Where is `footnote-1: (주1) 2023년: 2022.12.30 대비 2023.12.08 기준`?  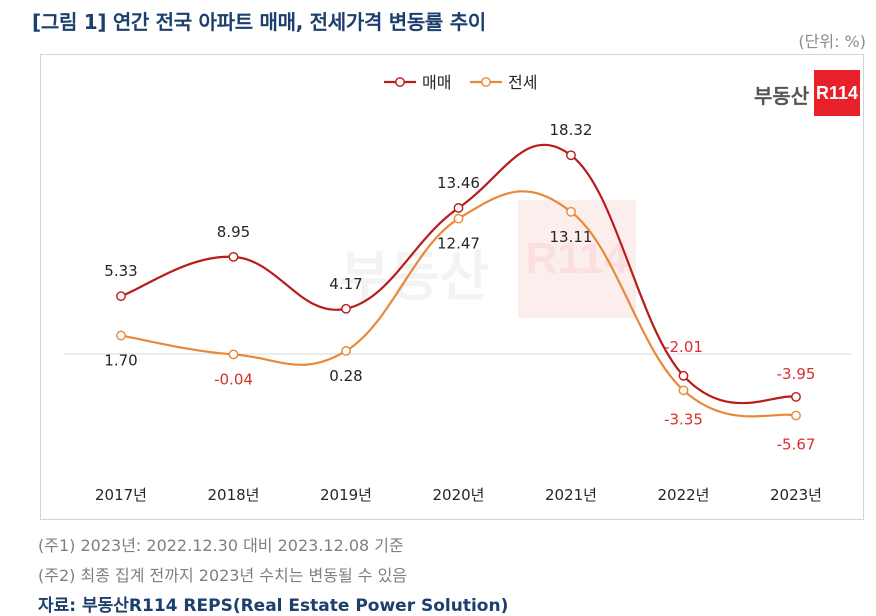 footnote-1: (주1) 2023년: 2022.12.30 대비 2023.12.08 기준 is located at coordinates (221, 545).